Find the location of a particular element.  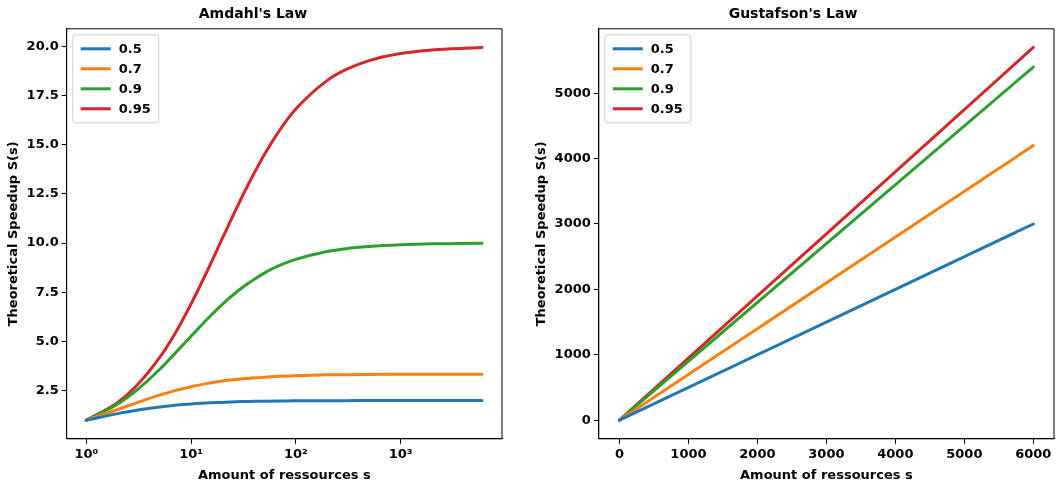

x-tick-label: 10² is located at coordinates (295, 453).